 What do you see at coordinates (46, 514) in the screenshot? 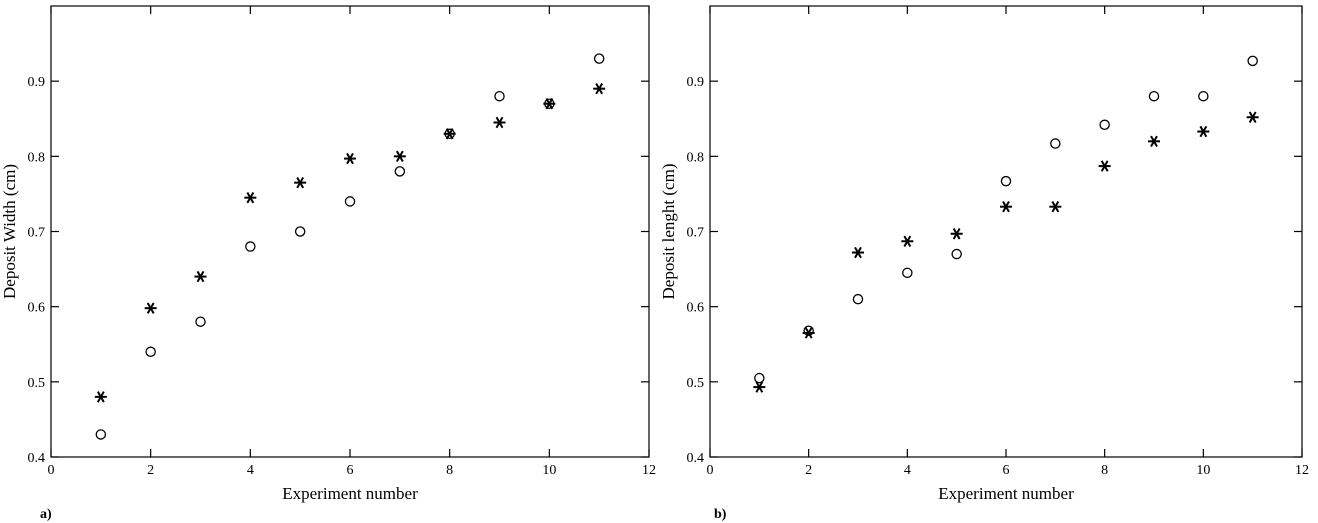
I see `panel-label: a)` at bounding box center [46, 514].